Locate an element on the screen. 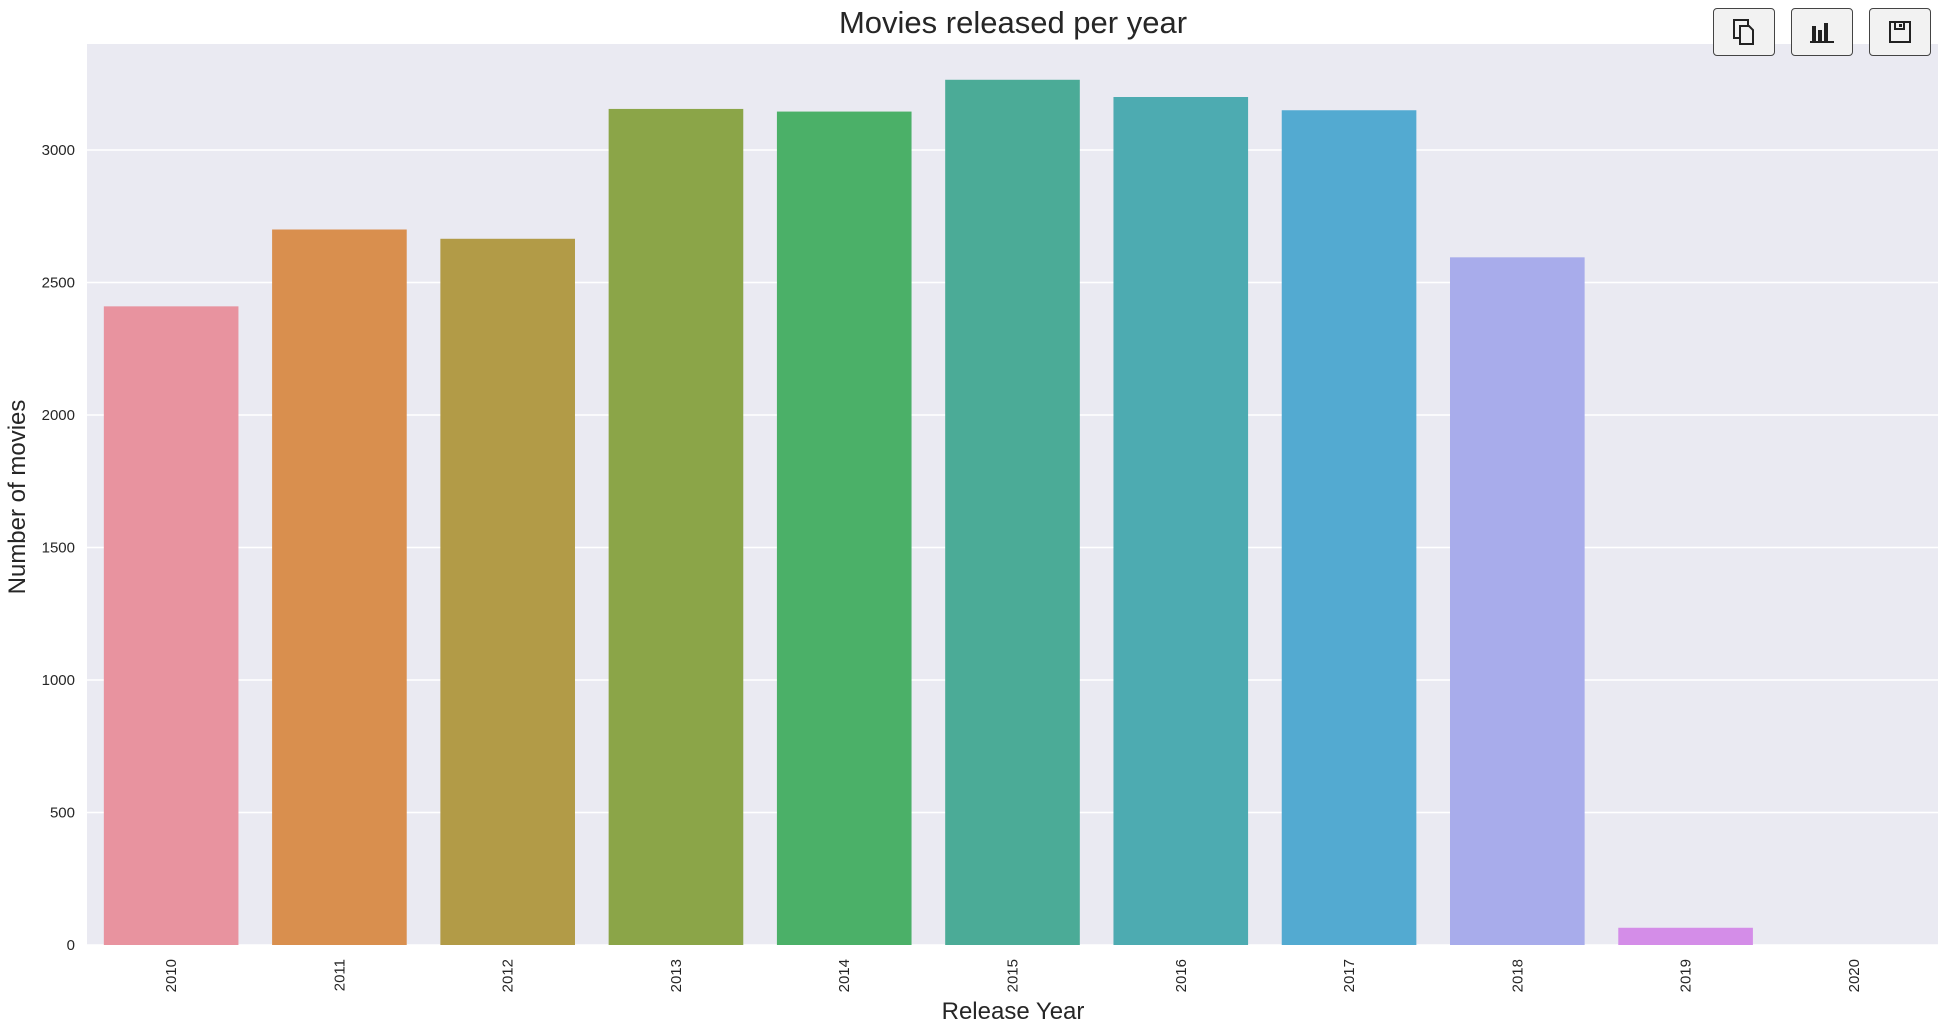  bar-2012 is located at coordinates (507, 591).